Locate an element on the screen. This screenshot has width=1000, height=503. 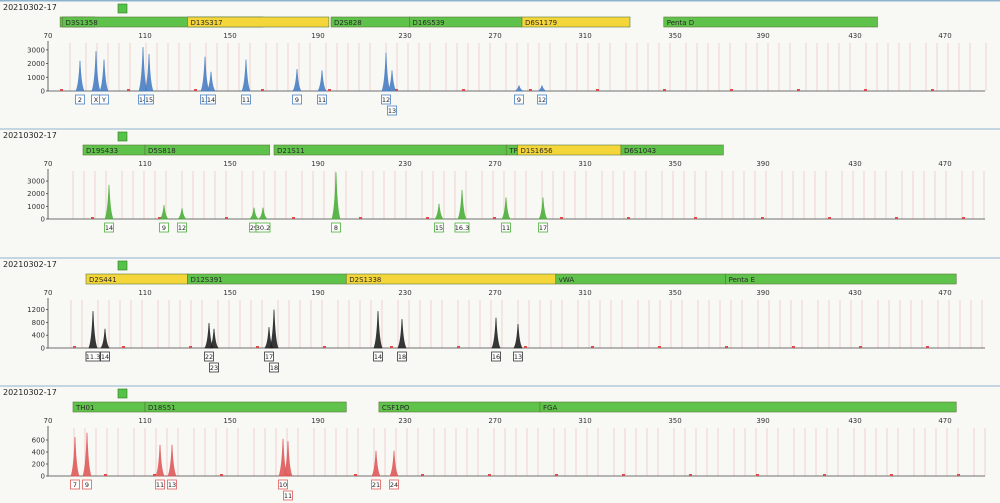
size-tick-label: 430 is located at coordinates (854, 421).